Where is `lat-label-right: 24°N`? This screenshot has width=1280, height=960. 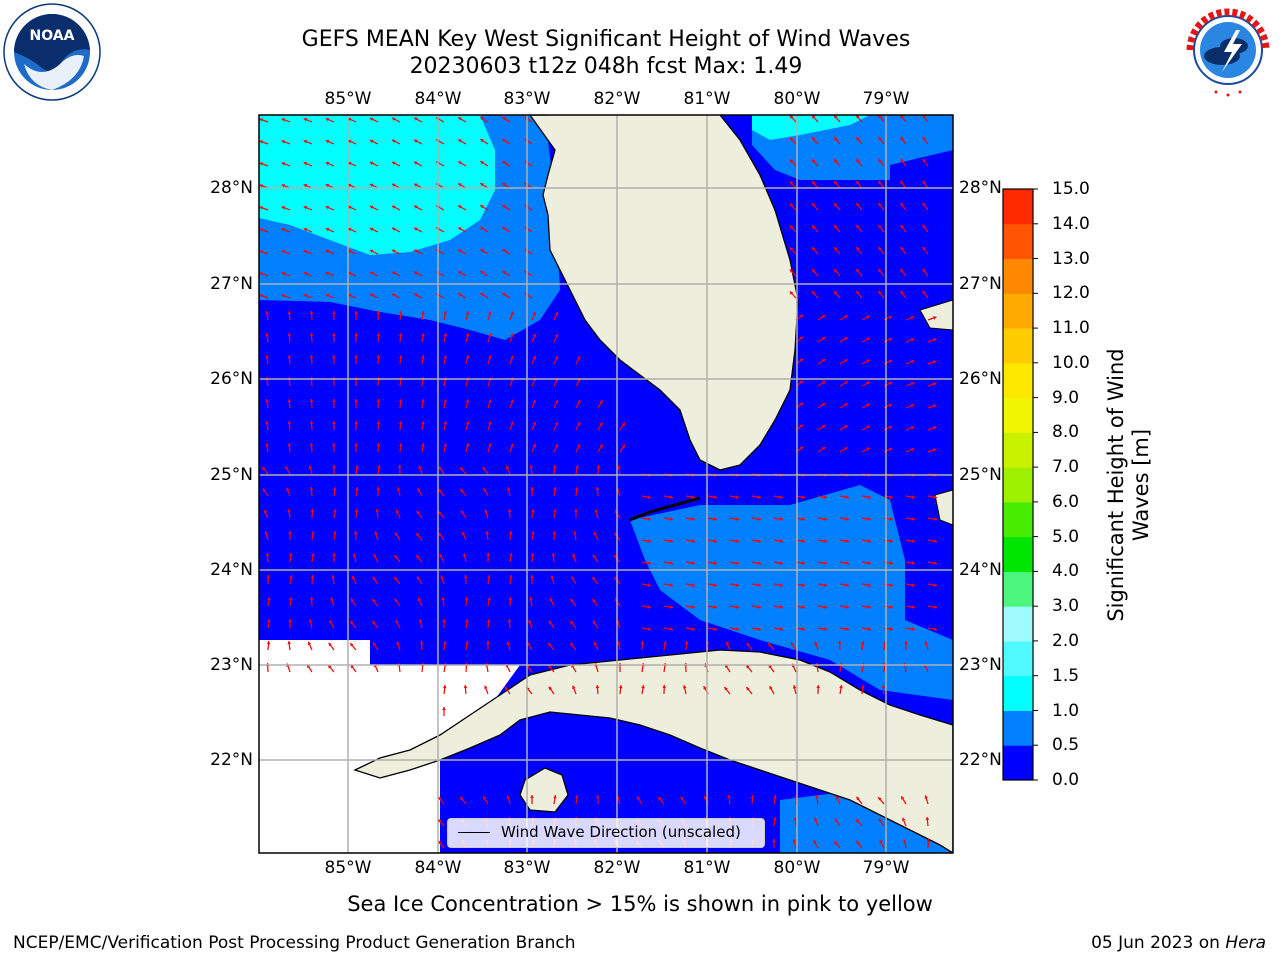 lat-label-right: 24°N is located at coordinates (980, 570).